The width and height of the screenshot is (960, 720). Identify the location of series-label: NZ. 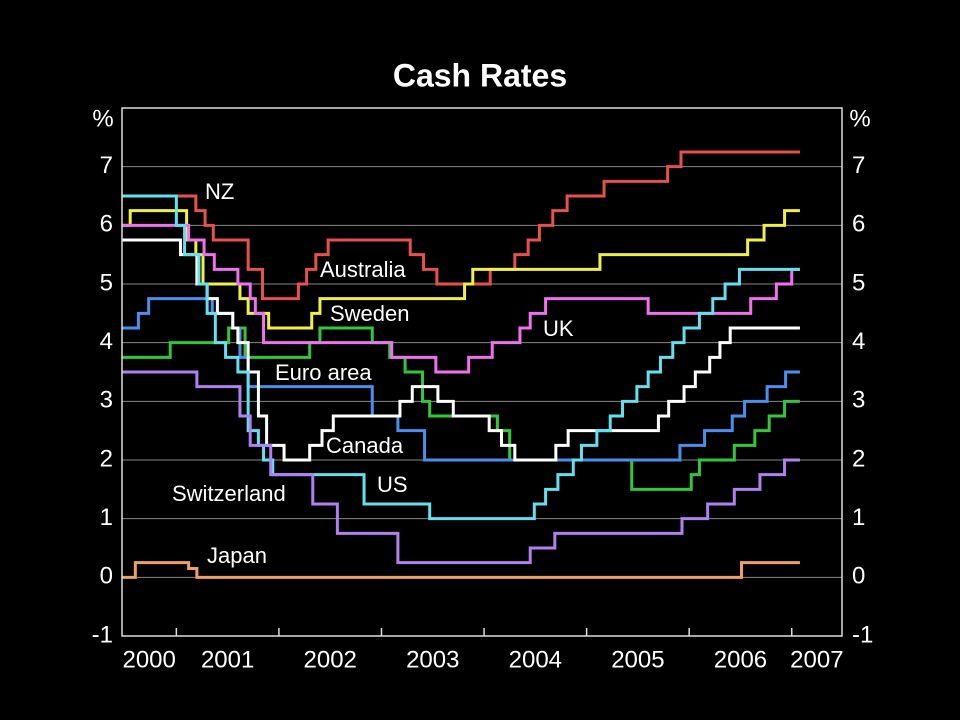
(219, 191).